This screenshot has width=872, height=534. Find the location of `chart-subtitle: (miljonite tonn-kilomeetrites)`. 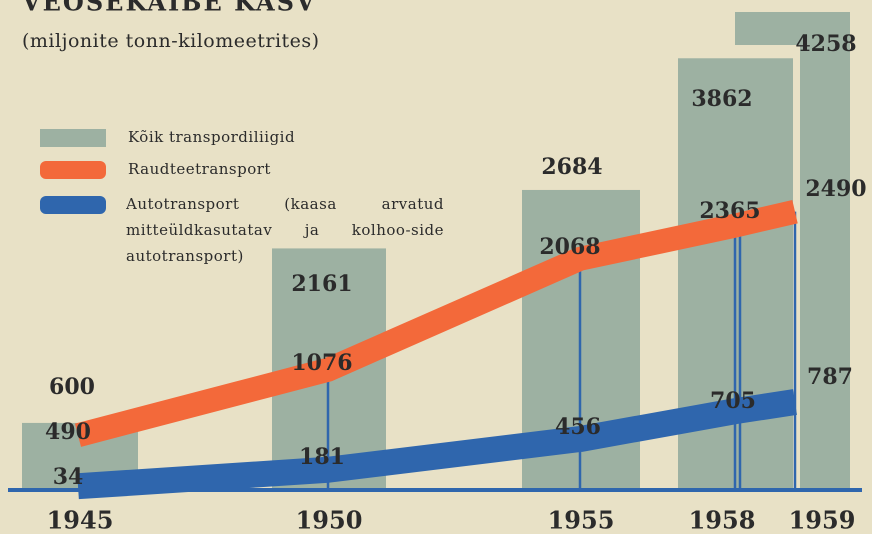

chart-subtitle: (miljonite tonn-kilomeetrites) is located at coordinates (171, 41).